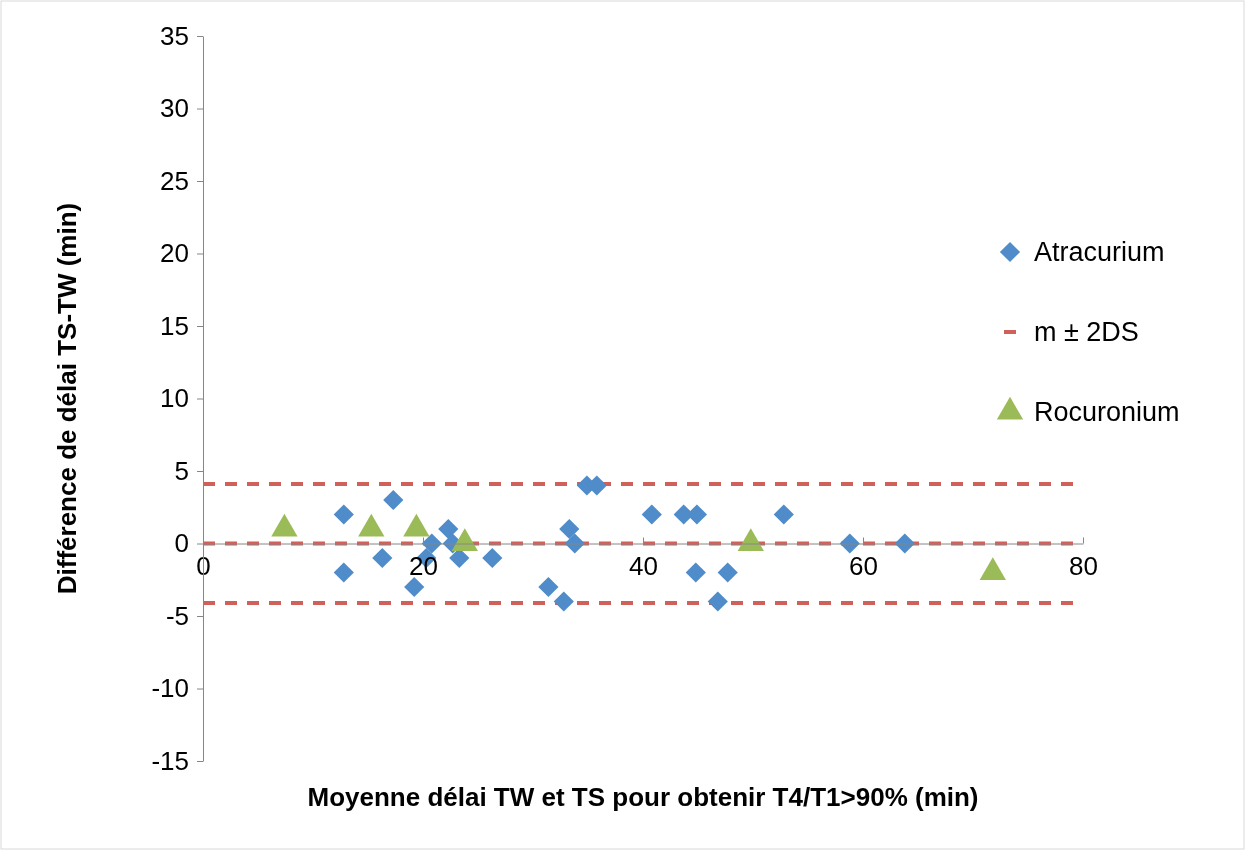 The width and height of the screenshot is (1245, 850). Describe the element at coordinates (170, 760) in the screenshot. I see `y-tick-label: -15` at that location.